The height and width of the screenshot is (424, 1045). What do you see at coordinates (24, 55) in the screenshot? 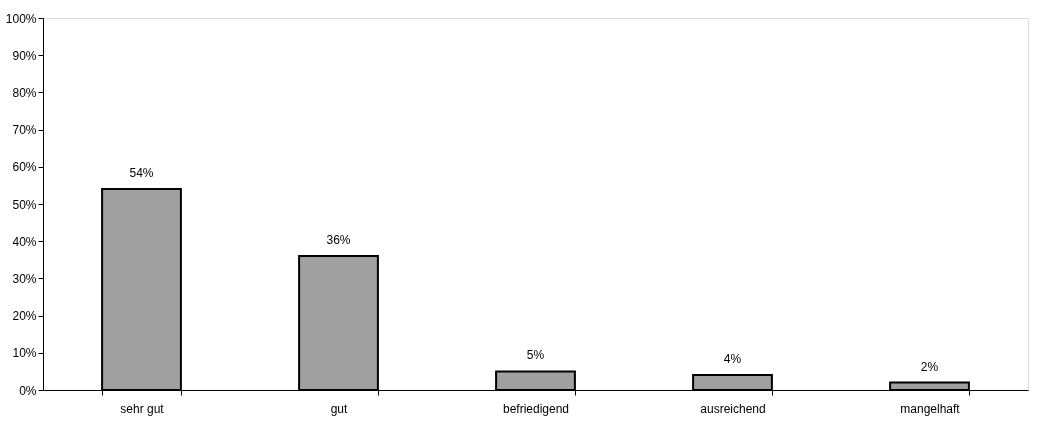
I see `y-tick-label: 90%` at bounding box center [24, 55].